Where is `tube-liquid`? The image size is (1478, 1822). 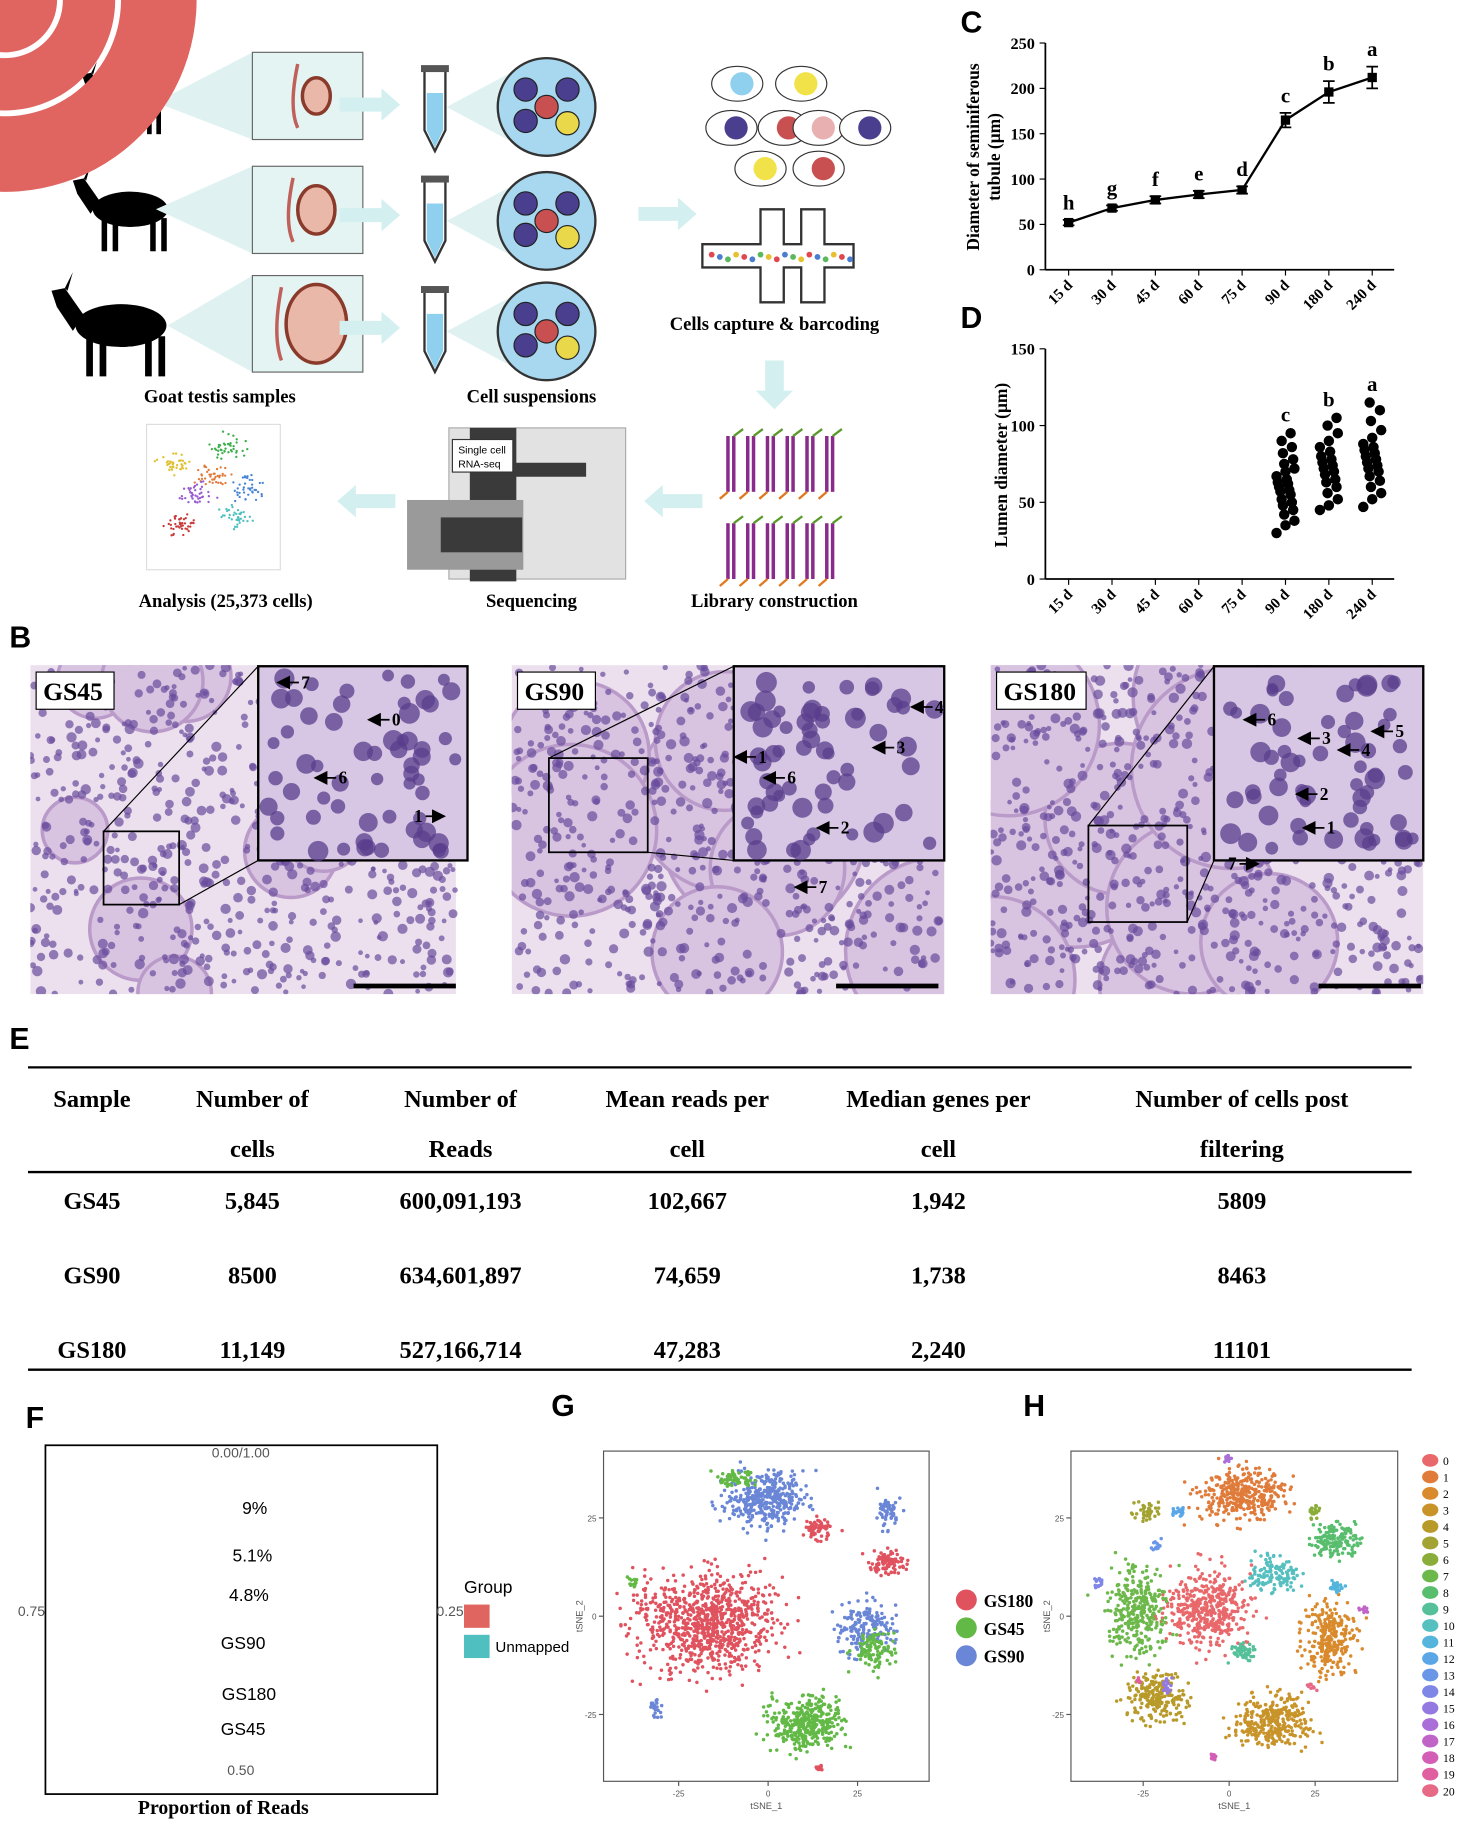
tube-liquid is located at coordinates (435, 120).